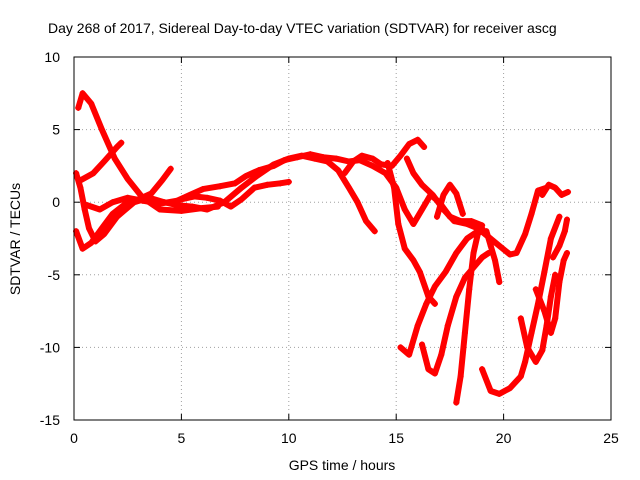  What do you see at coordinates (56, 130) in the screenshot?
I see `y-tick-label: 5` at bounding box center [56, 130].